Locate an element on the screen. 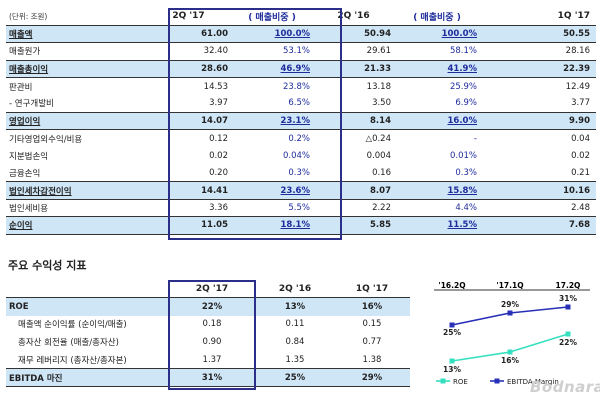 The width and height of the screenshot is (600, 400). cell-value: 25.9% is located at coordinates (437, 86).